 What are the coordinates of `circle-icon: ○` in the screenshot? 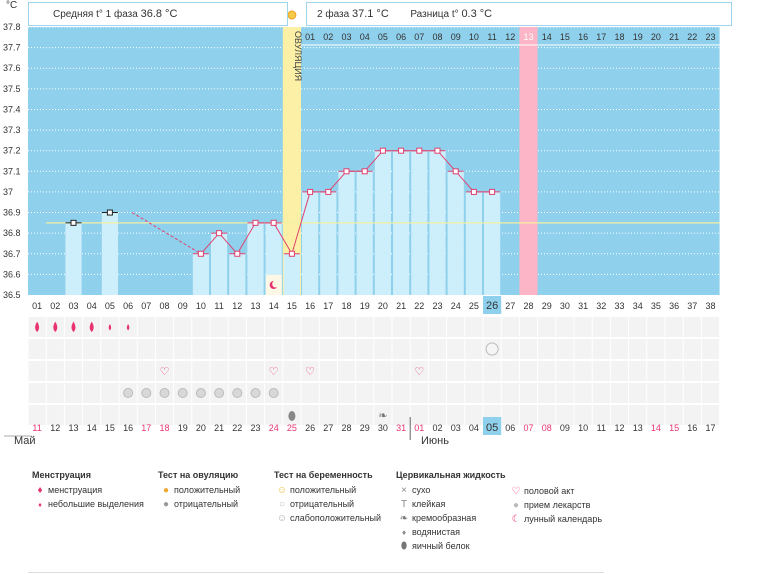 It's located at (282, 504).